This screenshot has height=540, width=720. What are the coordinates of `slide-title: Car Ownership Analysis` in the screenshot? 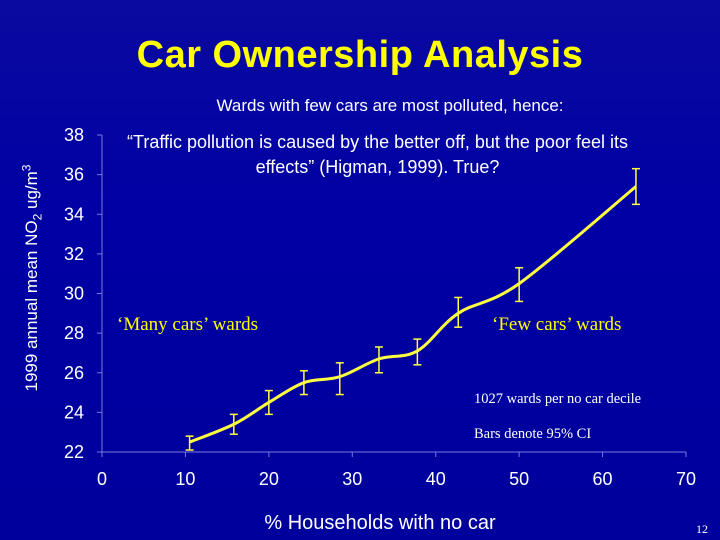 It's located at (360, 55).